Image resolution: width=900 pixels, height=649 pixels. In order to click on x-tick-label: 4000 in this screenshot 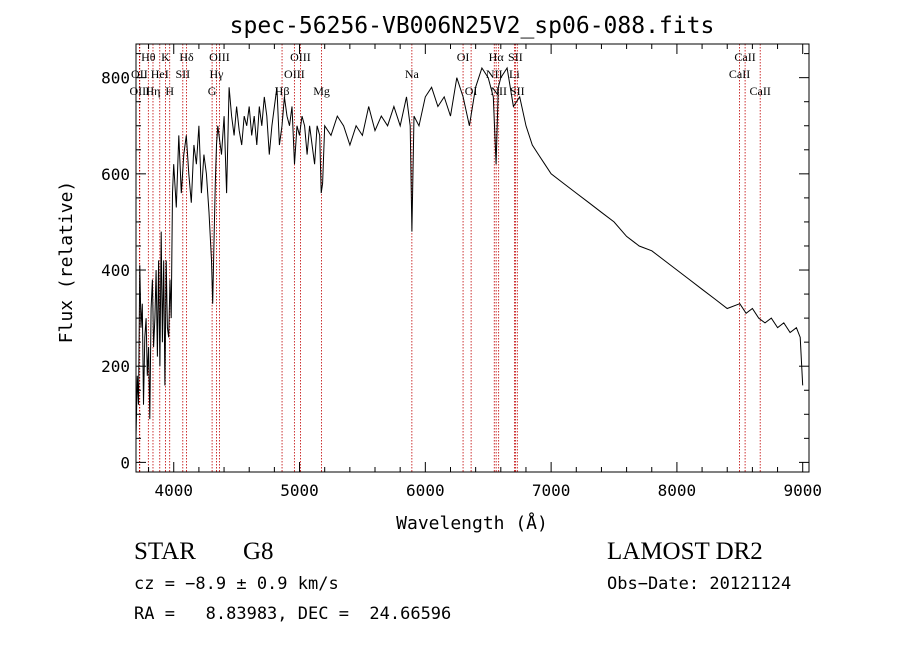, I will do `click(173, 490)`.